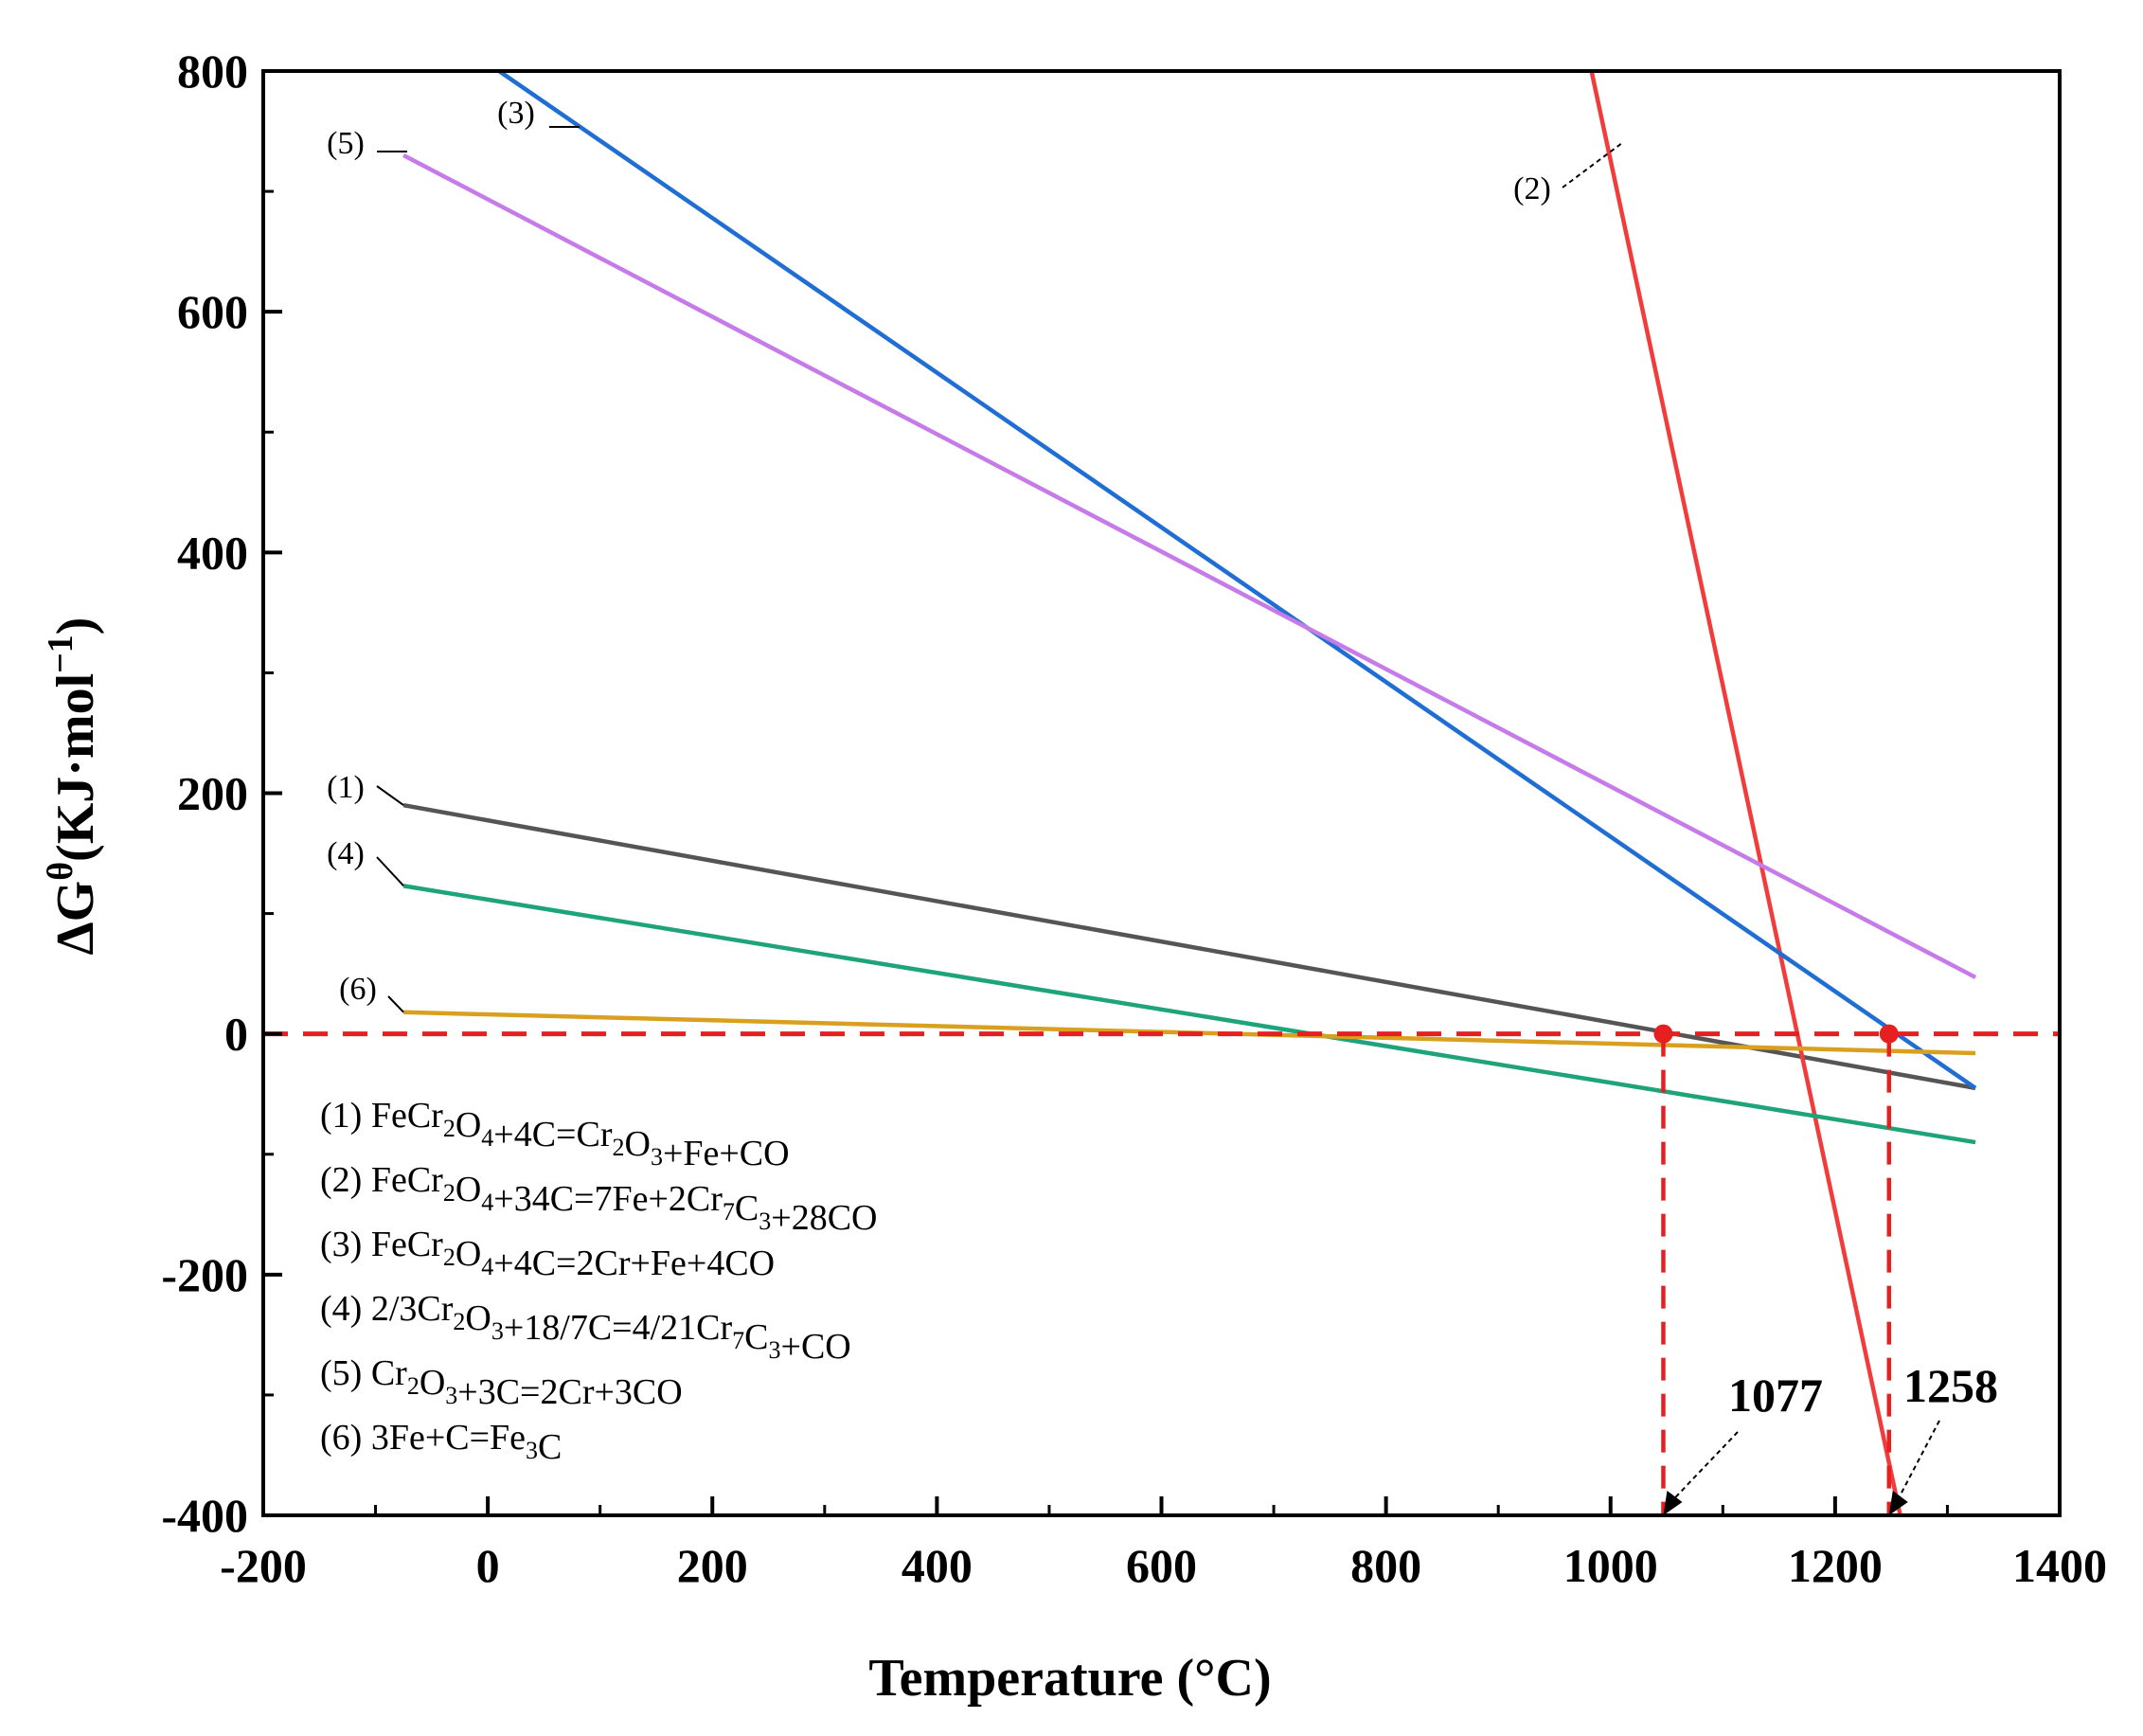 The height and width of the screenshot is (1736, 2143). Describe the element at coordinates (1610, 1565) in the screenshot. I see `x-tick-label-1000: 1000` at that location.